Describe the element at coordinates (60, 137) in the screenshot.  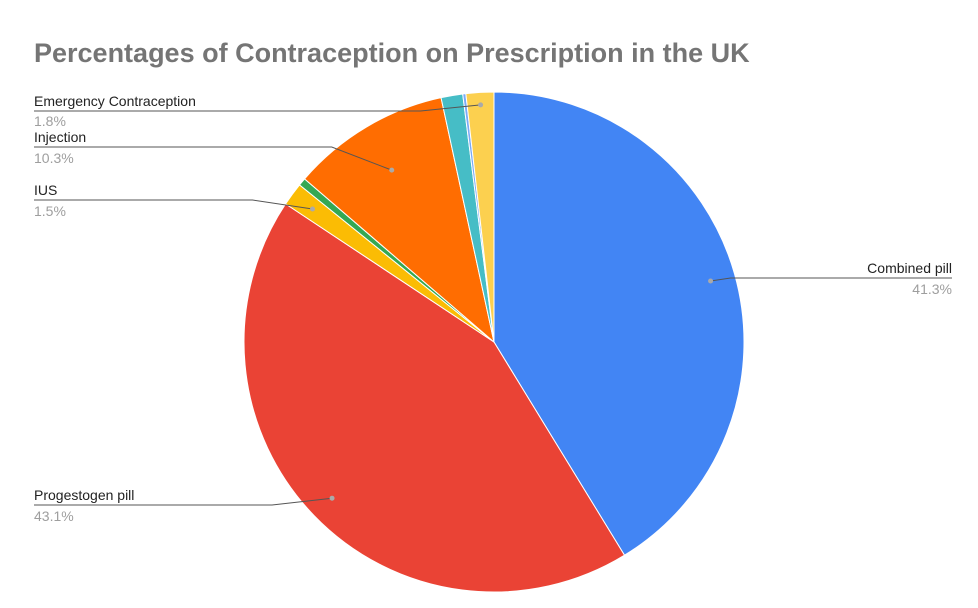
I see `slice-label-injection: Injection` at that location.